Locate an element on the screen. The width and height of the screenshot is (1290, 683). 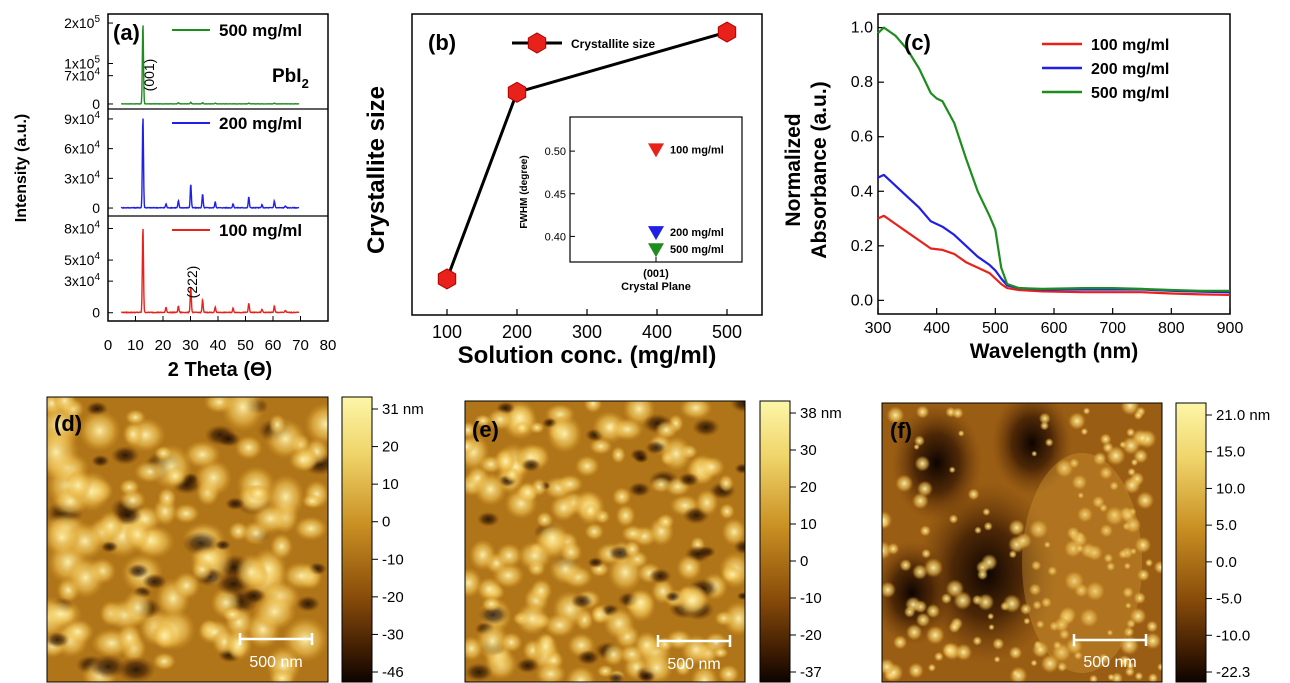
panel-a-compound-label: PbI2 is located at coordinates (290, 78).